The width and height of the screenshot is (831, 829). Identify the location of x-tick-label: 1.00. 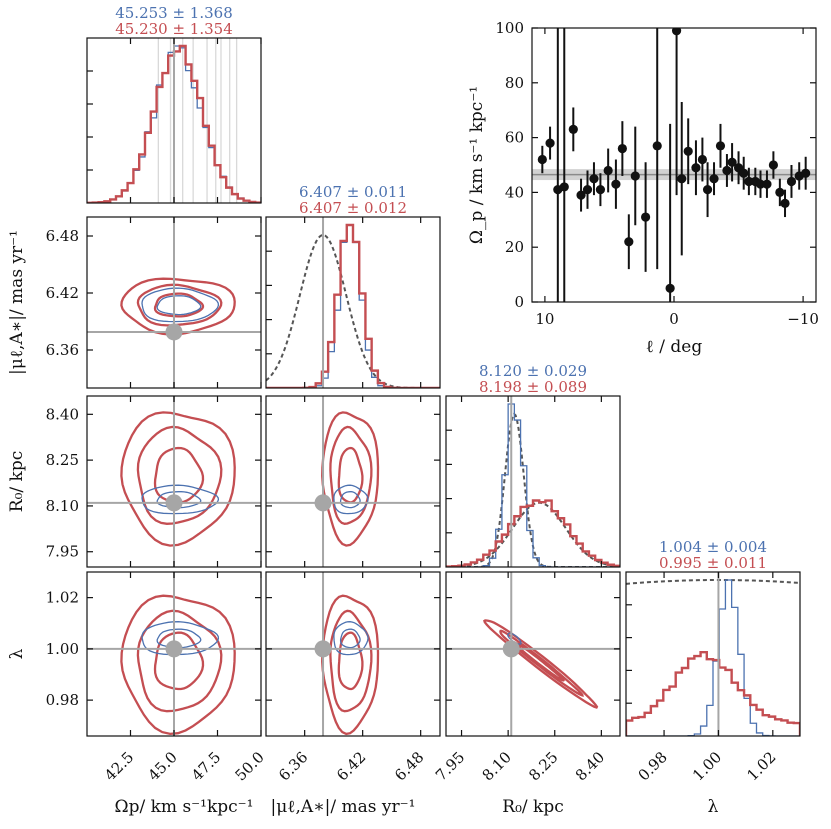
(707, 766).